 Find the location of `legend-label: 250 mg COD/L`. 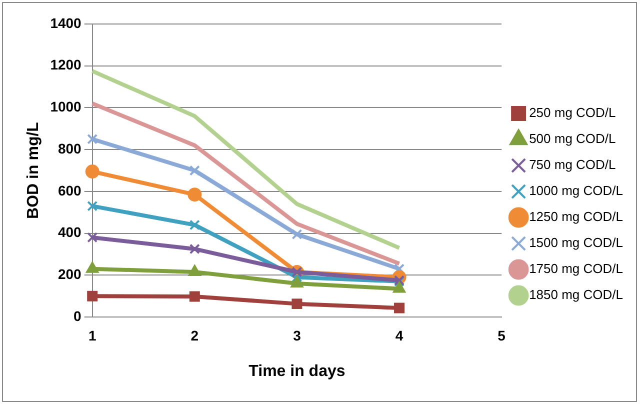

legend-label: 250 mg COD/L is located at coordinates (572, 112).